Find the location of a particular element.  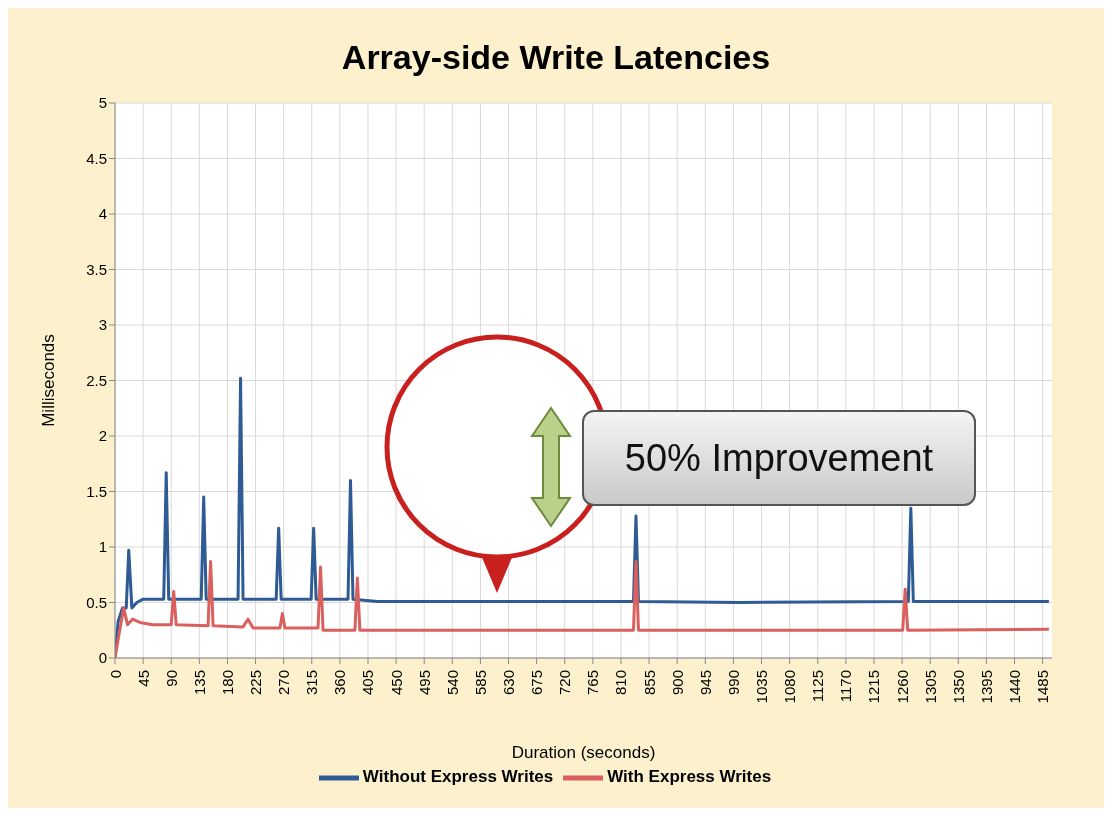

x-tick-label: 135 is located at coordinates (199, 683).